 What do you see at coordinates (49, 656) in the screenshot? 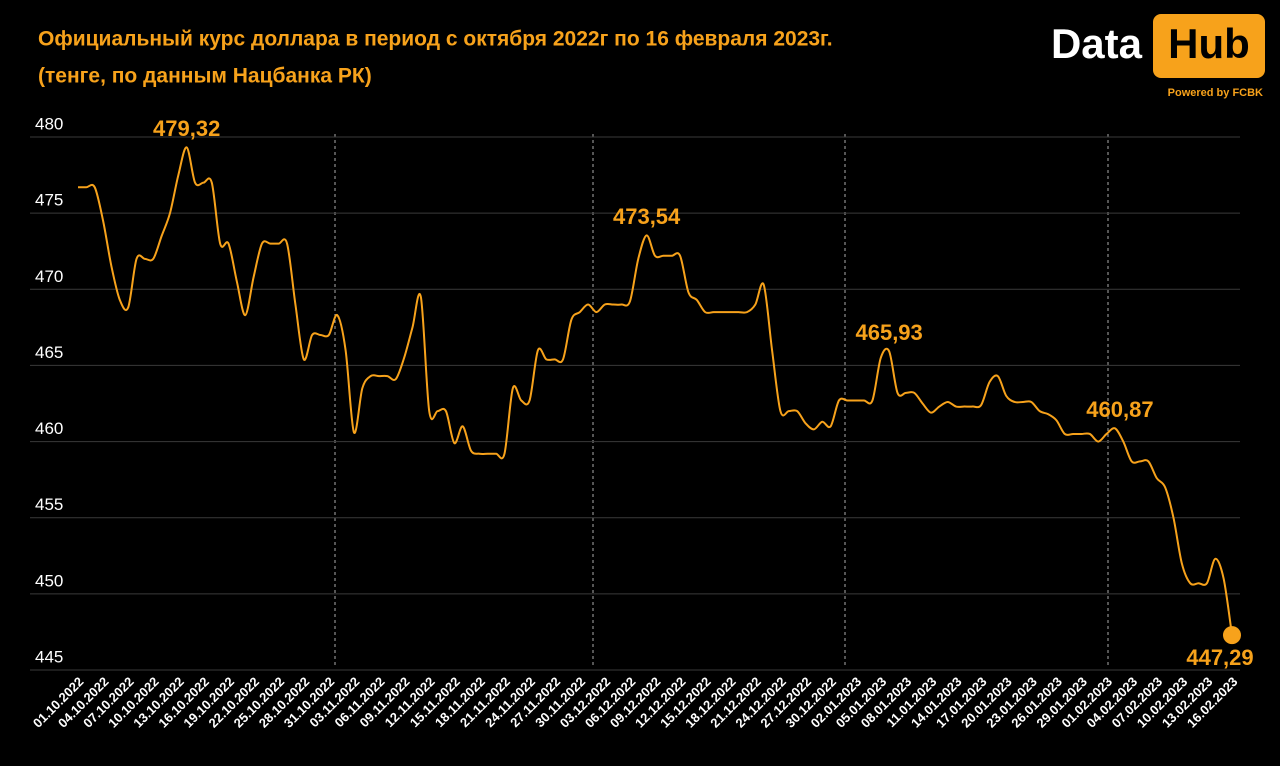
I see `y-tick-label: 445` at bounding box center [49, 656].